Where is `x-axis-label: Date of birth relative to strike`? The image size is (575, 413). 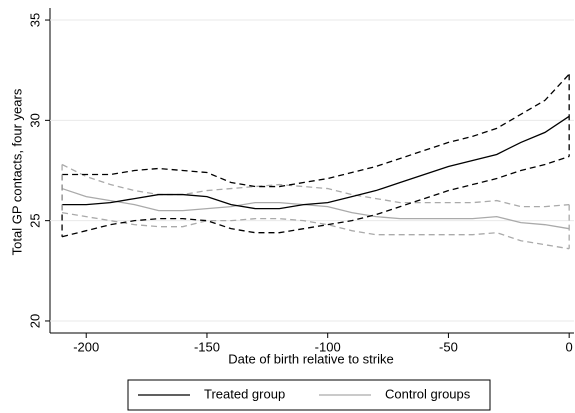
x-axis-label: Date of birth relative to strike is located at coordinates (310, 358).